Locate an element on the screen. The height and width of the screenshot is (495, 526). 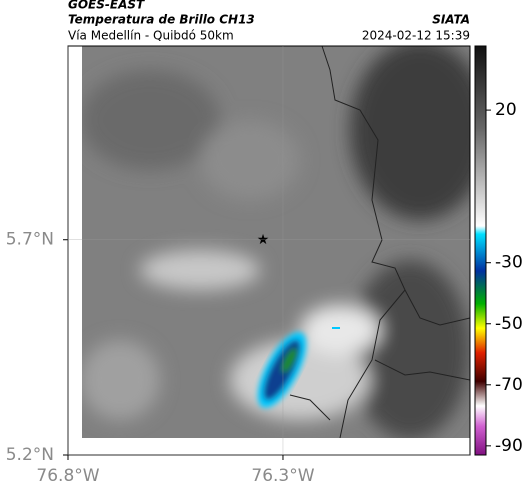
location: Vía Medellín - Quibdó 50km is located at coordinates (151, 36).